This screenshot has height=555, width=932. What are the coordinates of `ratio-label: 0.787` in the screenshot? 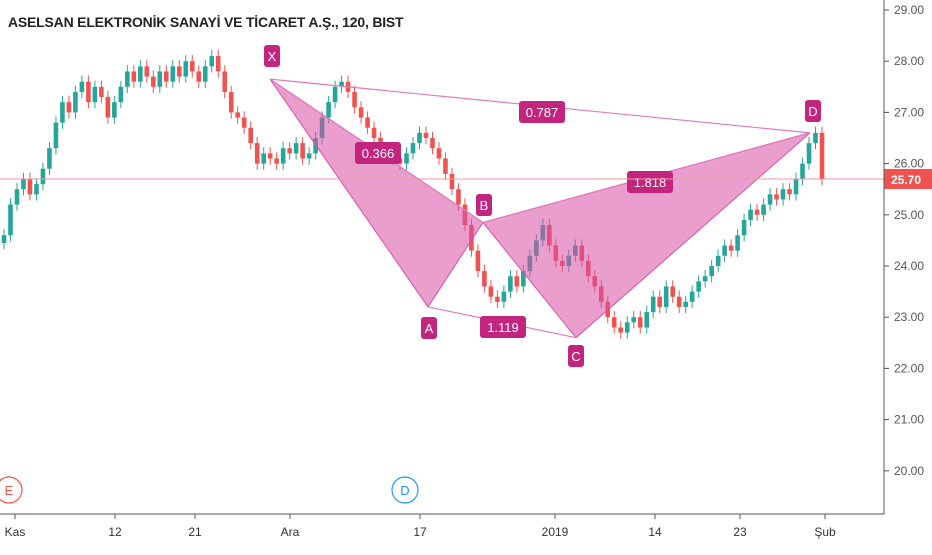 It's located at (542, 112).